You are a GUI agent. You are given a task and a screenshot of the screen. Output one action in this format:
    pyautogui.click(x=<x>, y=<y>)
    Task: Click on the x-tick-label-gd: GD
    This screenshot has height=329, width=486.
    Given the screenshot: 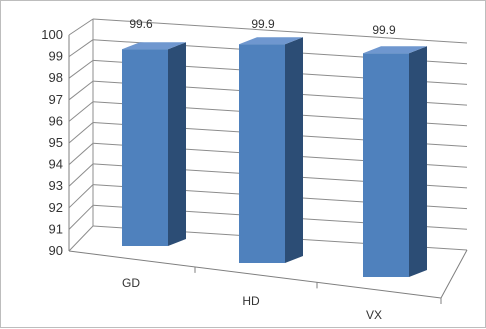 What is the action you would take?
    pyautogui.click(x=131, y=283)
    